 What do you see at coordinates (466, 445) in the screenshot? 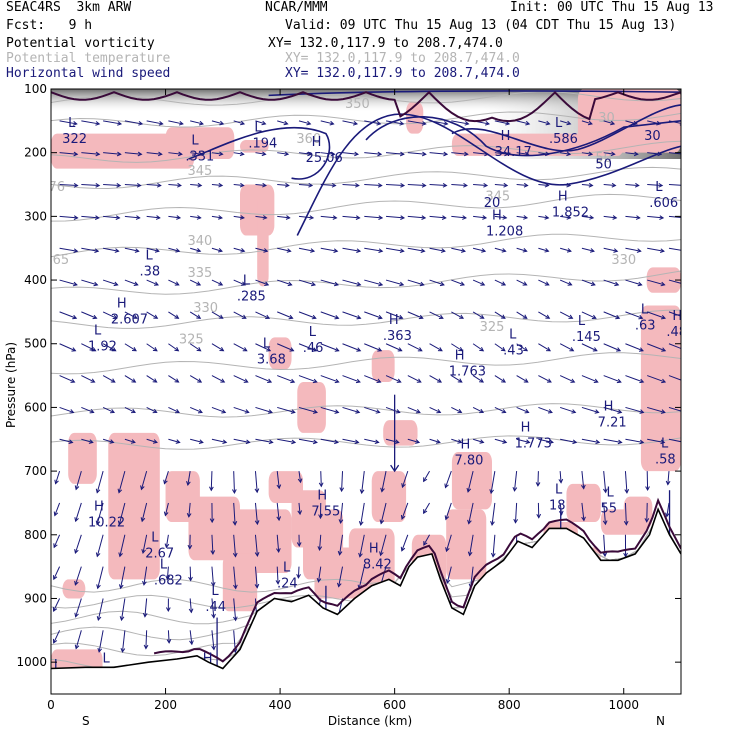
I see `extremum-marker: H` at bounding box center [466, 445].